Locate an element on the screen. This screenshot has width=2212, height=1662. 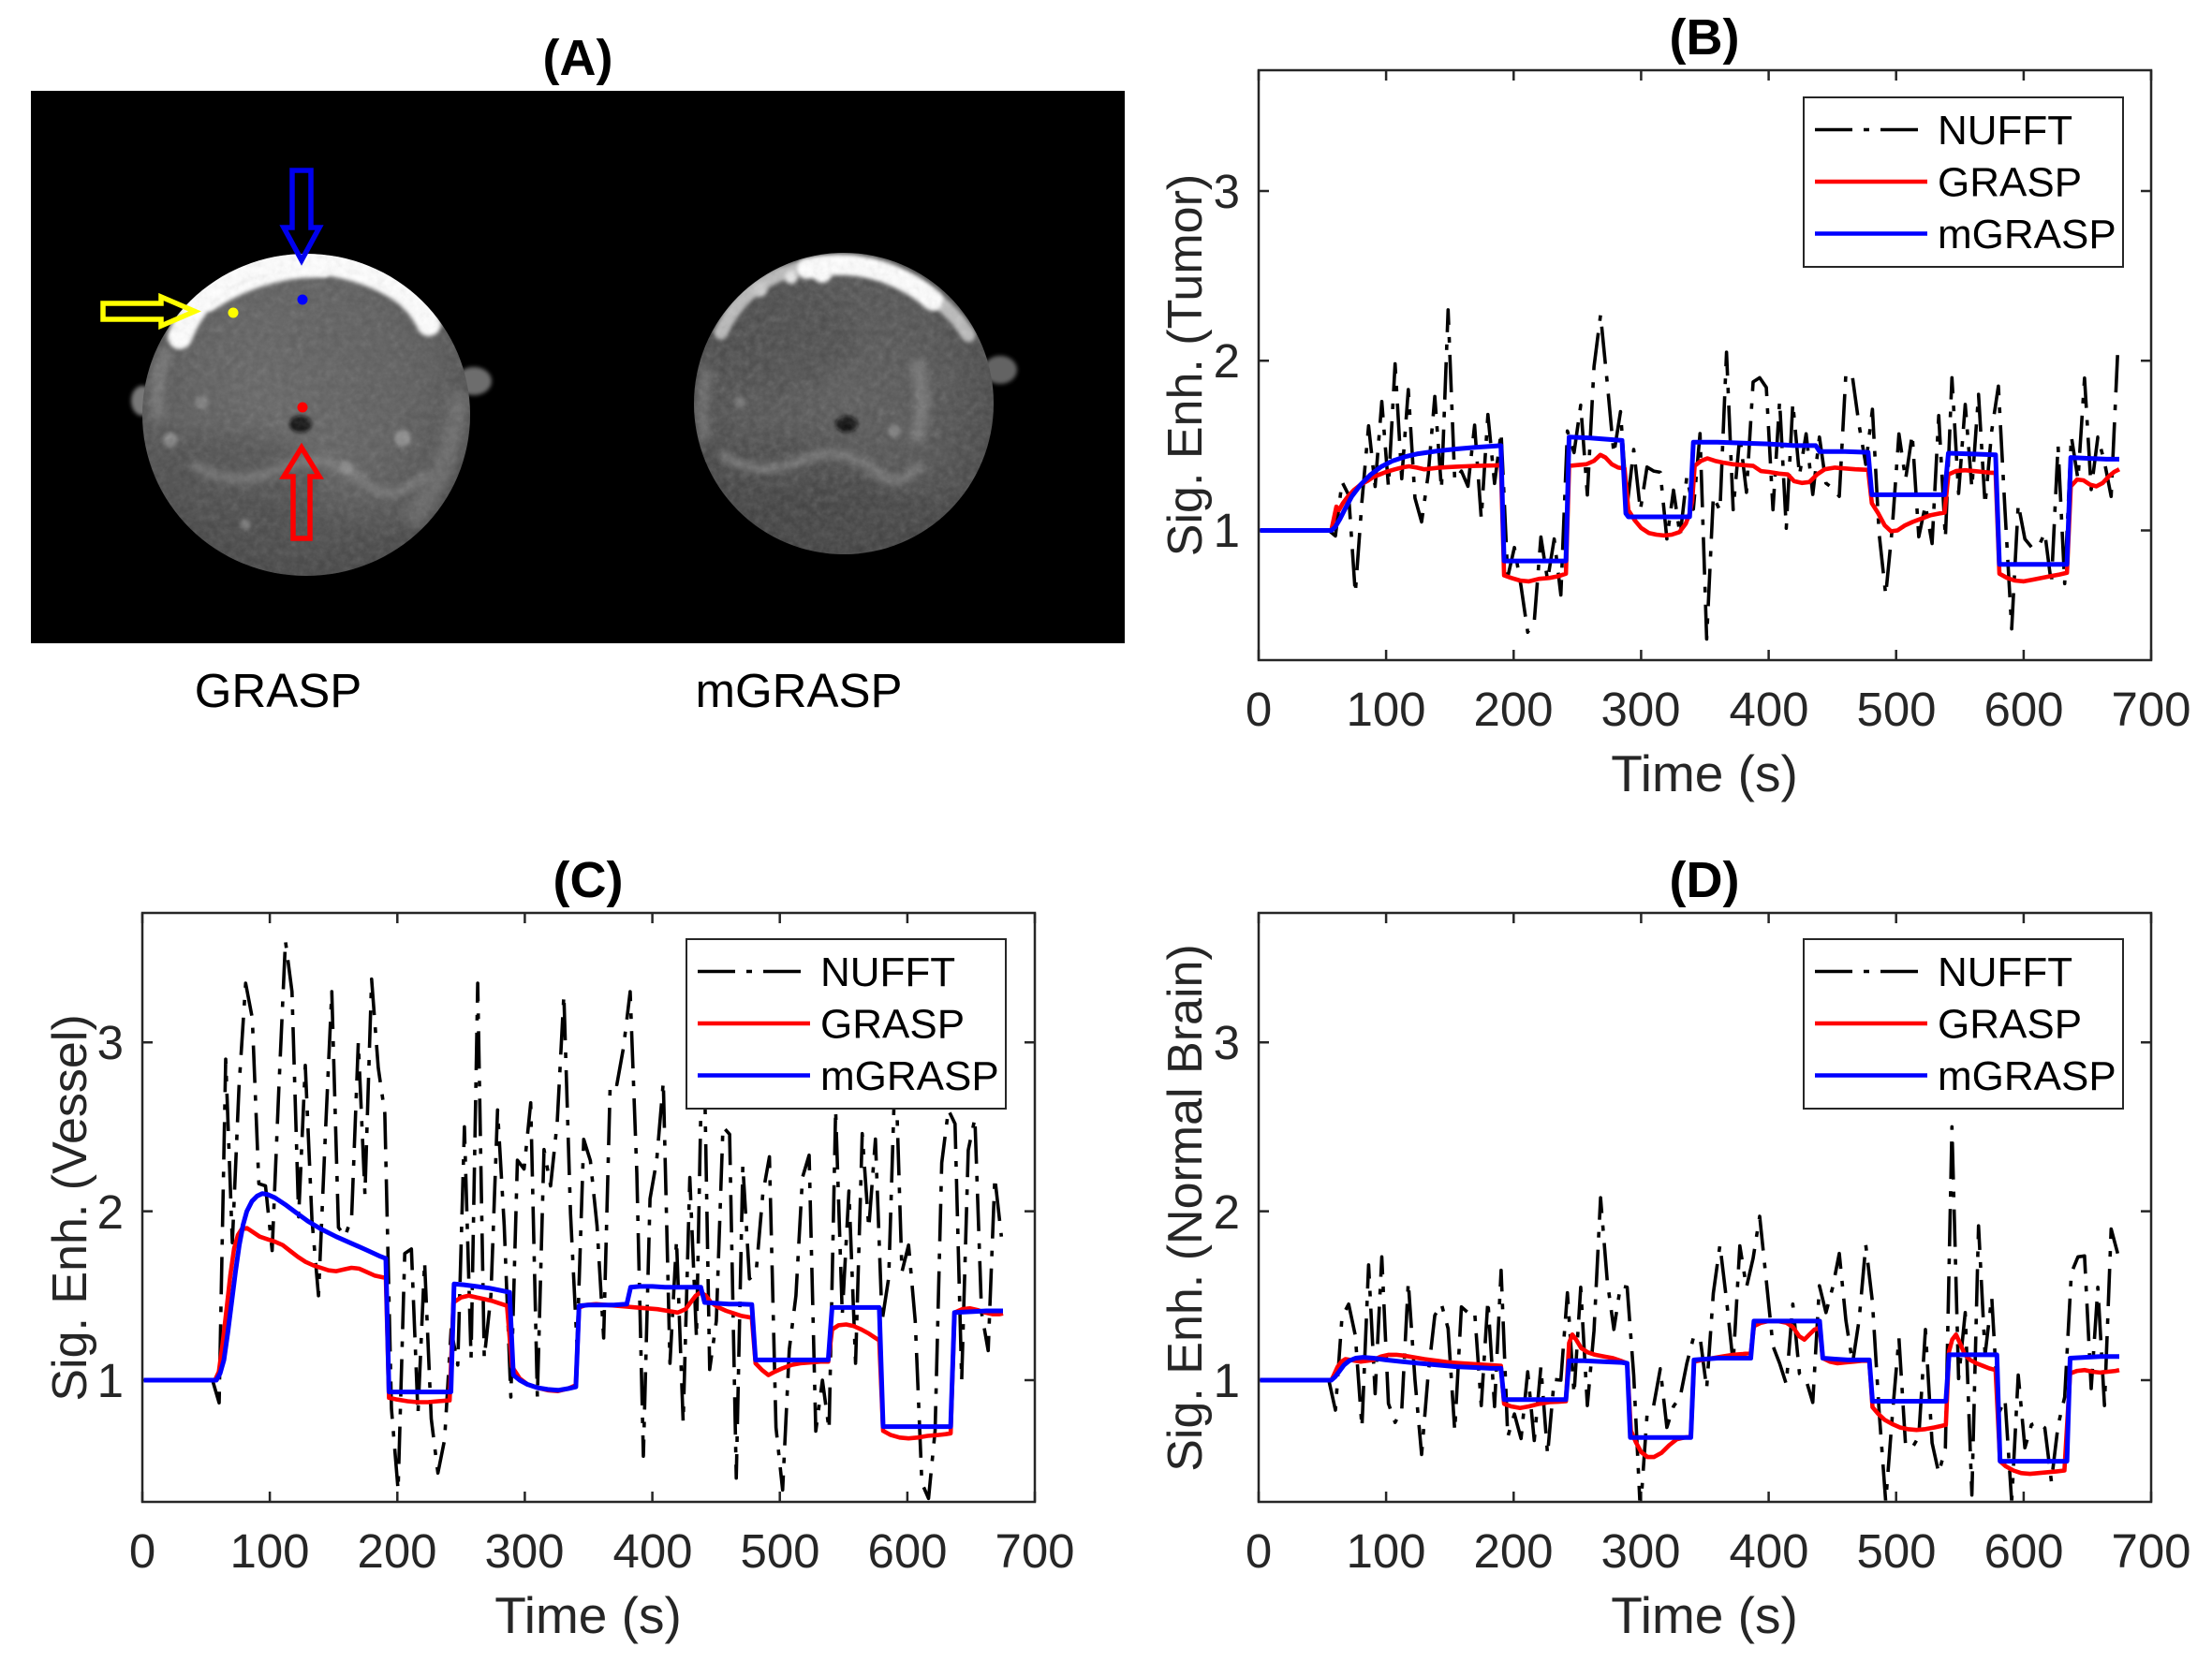
svg-text: (C) is located at coordinates (588, 880).